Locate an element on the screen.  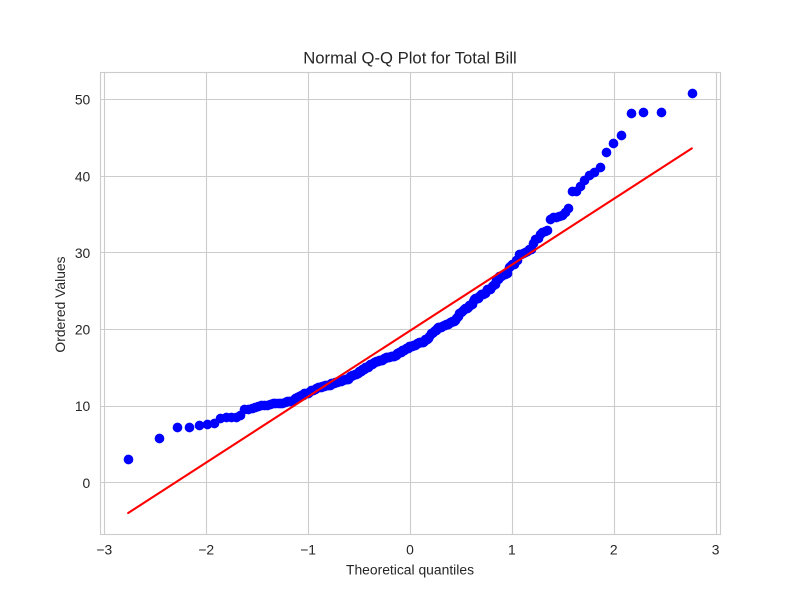
svg-text: 40 is located at coordinates (83, 176).